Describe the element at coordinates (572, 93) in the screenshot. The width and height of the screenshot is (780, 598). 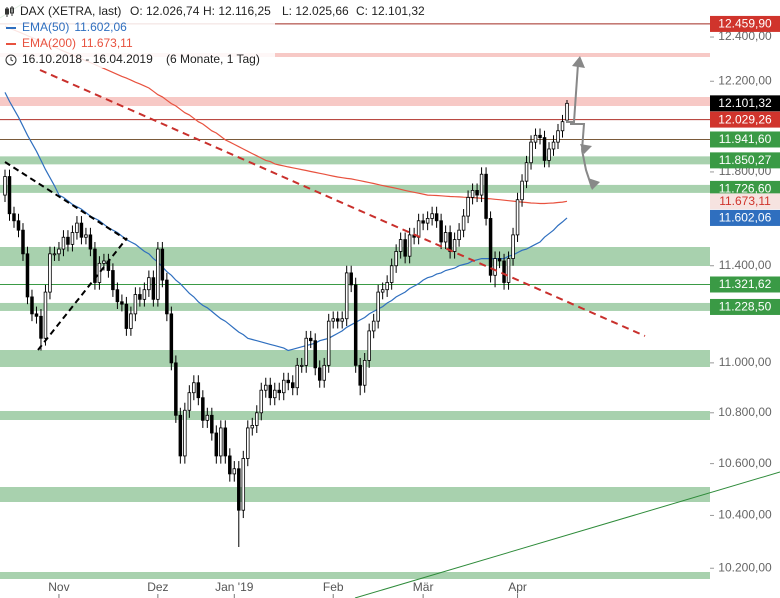
I see `projection-arrow` at that location.